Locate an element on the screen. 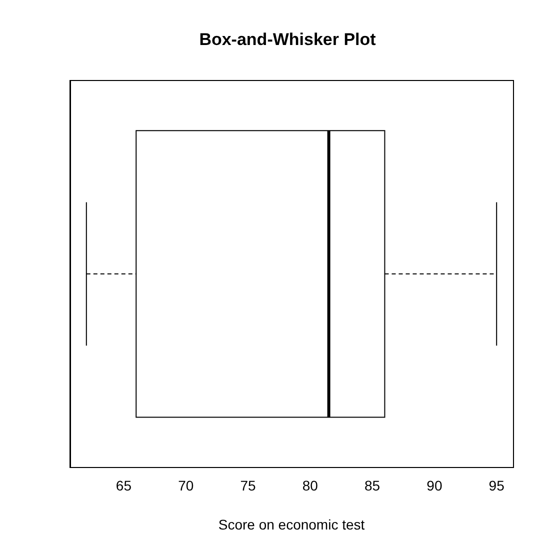  x-tick-label: 95 is located at coordinates (496, 486).